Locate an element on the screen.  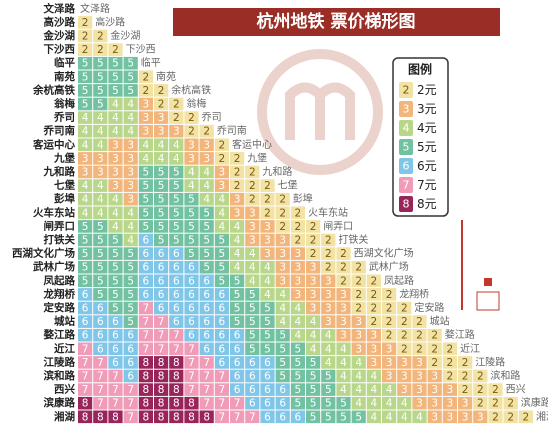
legend-number: 6 is located at coordinates (406, 166).